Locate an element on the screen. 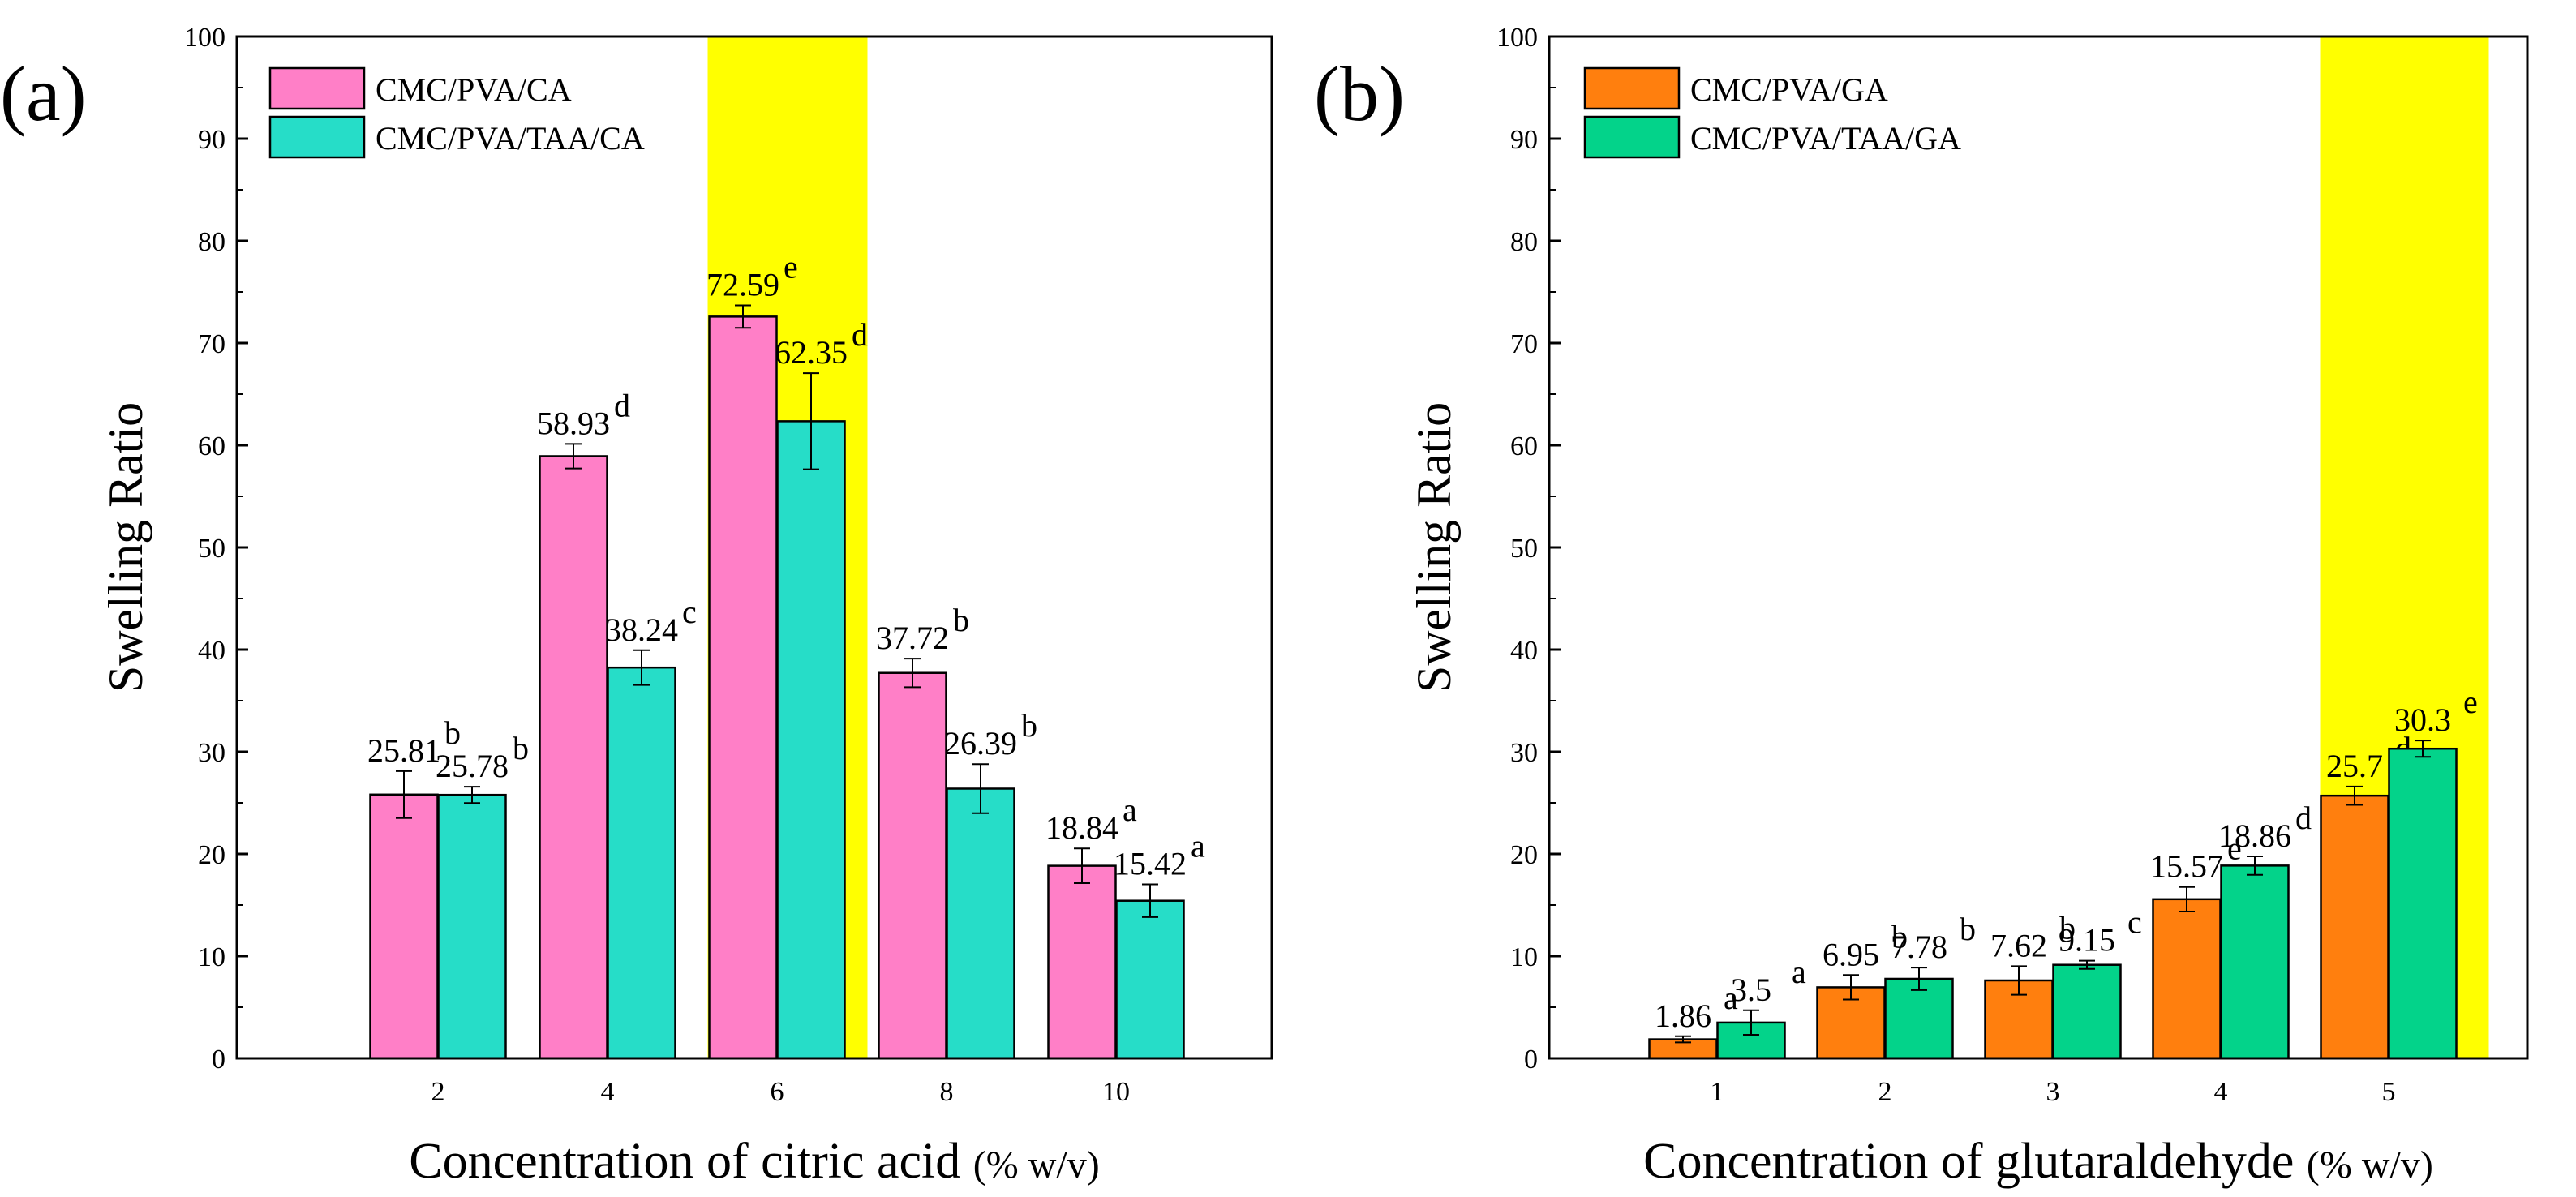 The image size is (2576, 1197). x-axis-title-main: Concentration of glutaraldehyde is located at coordinates (1975, 1161).